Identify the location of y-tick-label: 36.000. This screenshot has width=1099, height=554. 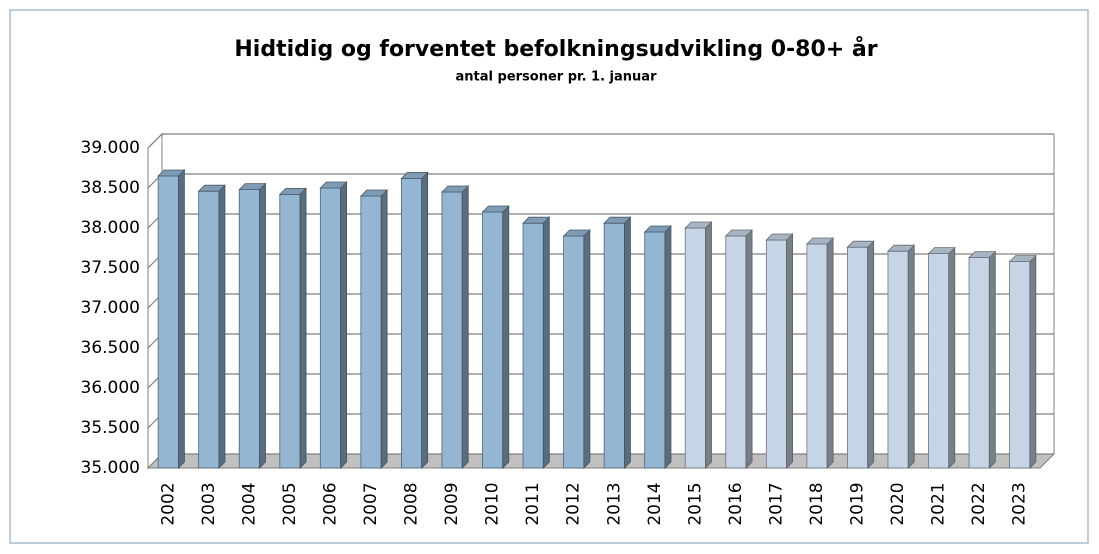
(110, 388).